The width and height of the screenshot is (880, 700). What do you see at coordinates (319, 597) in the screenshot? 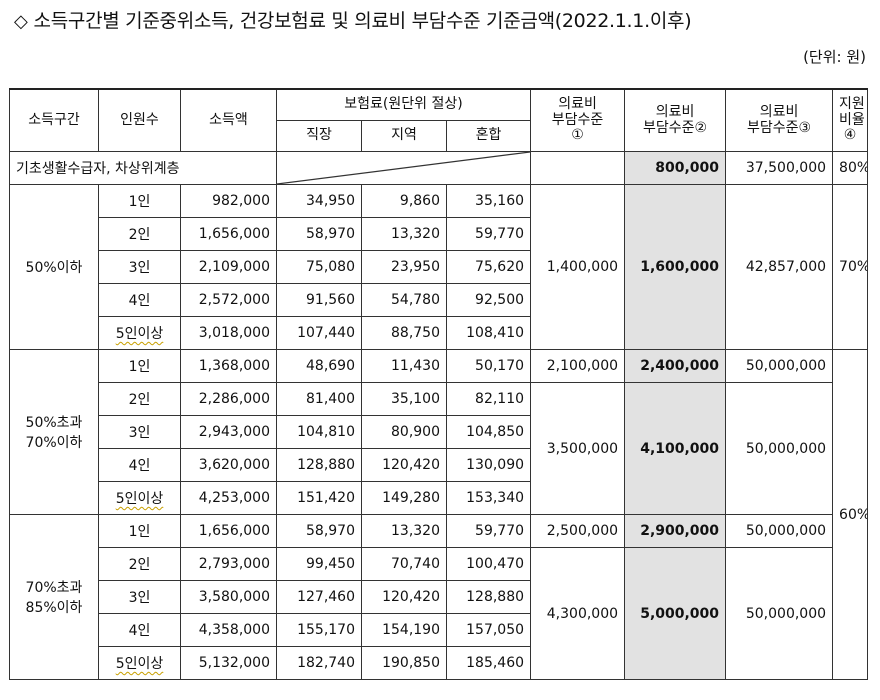
I see `employee-premium-cell: 127,460` at bounding box center [319, 597].